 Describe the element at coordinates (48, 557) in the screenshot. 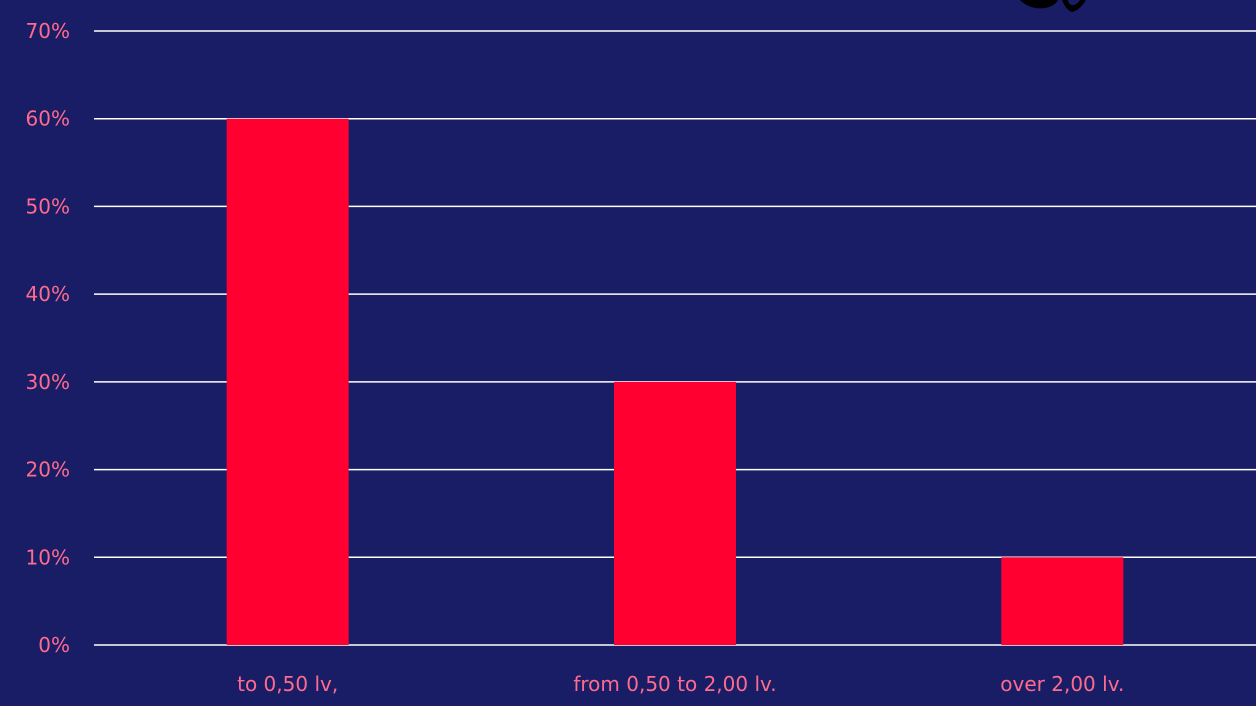

I see `y-tick-label: 10%` at that location.